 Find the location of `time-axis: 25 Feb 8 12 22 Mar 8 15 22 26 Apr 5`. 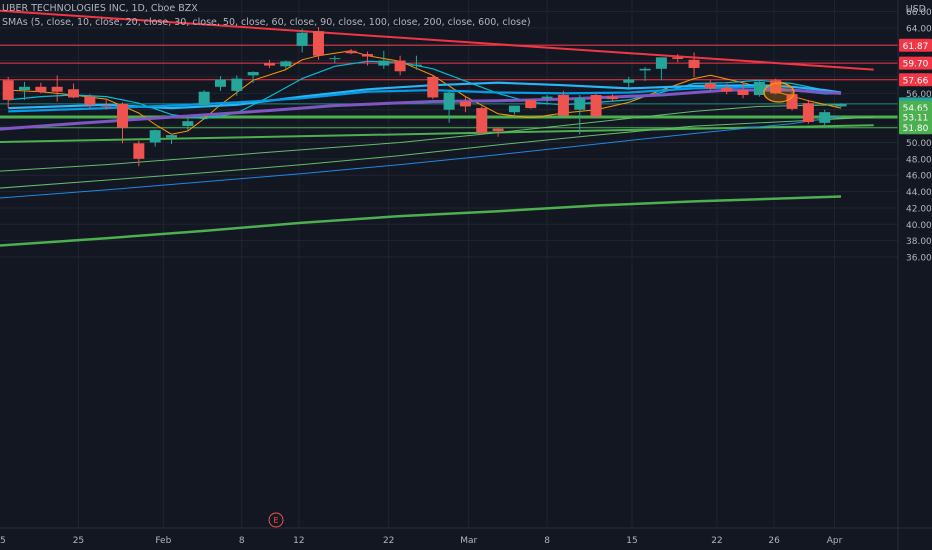

time-axis: 25 Feb 8 12 22 Mar 8 15 22 26 Apr 5 is located at coordinates (466, 536).